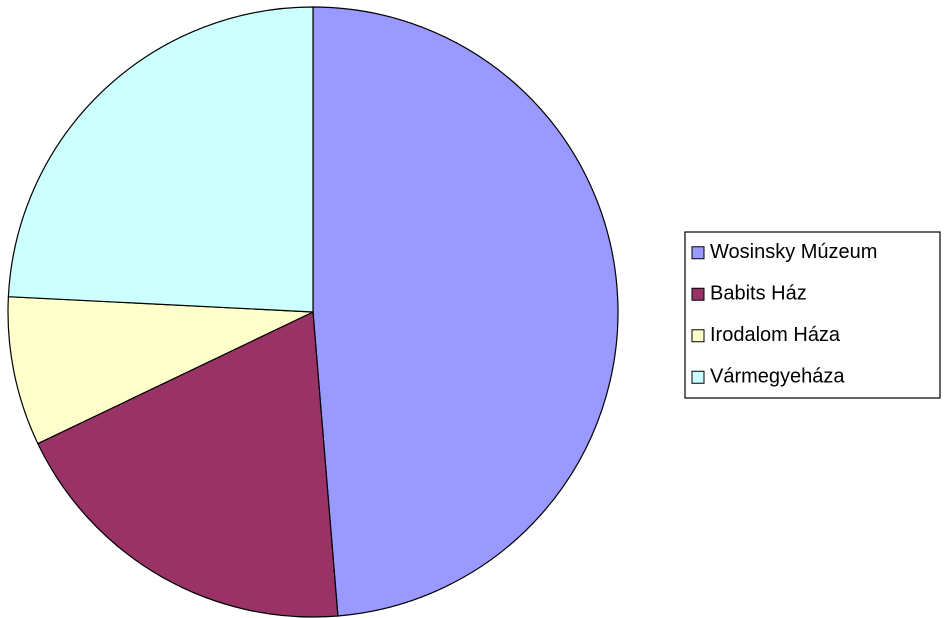 This screenshot has height=618, width=949. Describe the element at coordinates (160, 370) in the screenshot. I see `pie-slice` at that location.